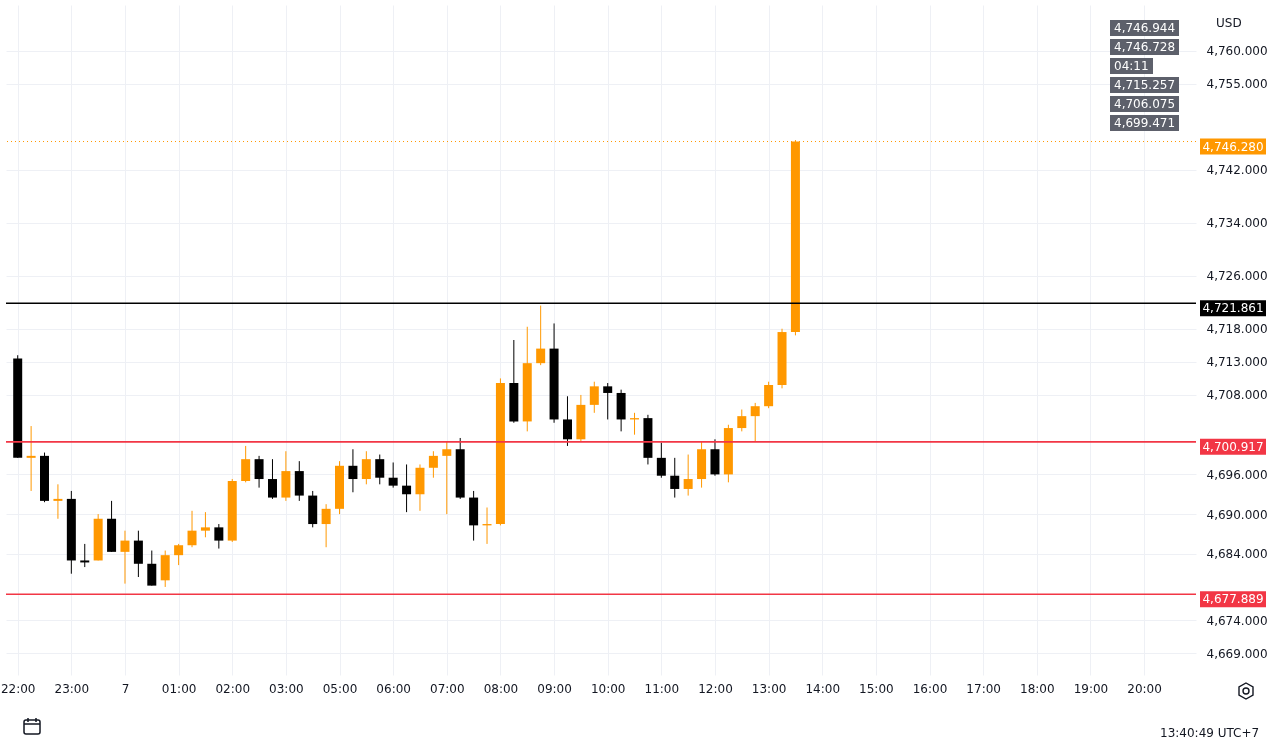 The image size is (1280, 754). What do you see at coordinates (1233, 308) in the screenshot?
I see `ref-line-label: 4,721.861` at bounding box center [1233, 308].